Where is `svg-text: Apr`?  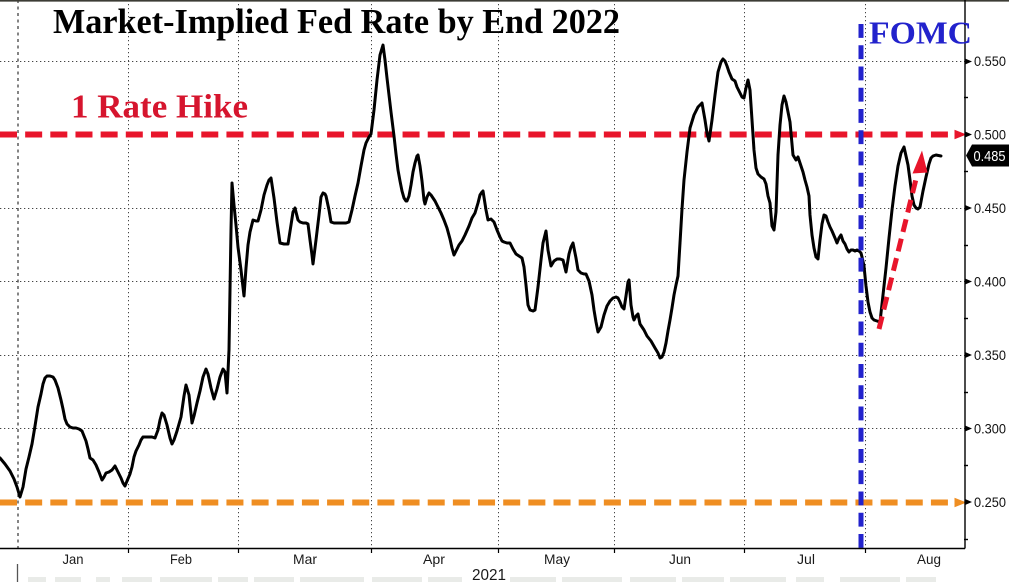
svg-text: Apr is located at coordinates (434, 559).